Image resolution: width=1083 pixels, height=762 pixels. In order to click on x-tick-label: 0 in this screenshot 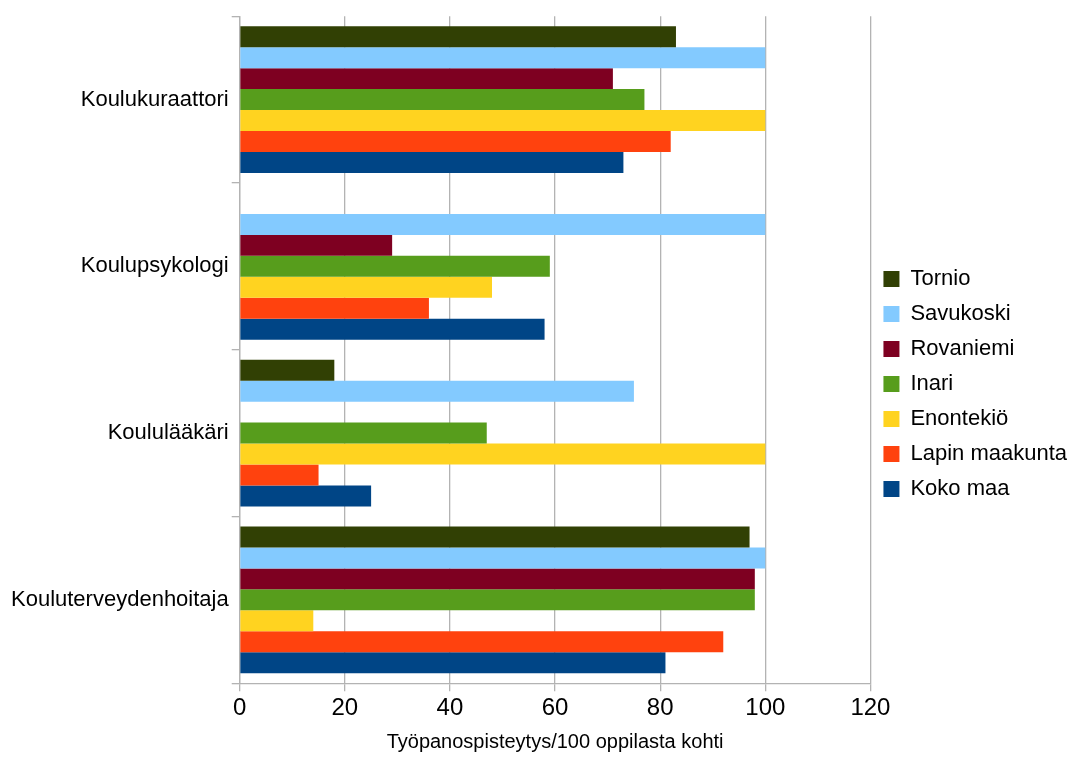, I will do `click(240, 707)`.